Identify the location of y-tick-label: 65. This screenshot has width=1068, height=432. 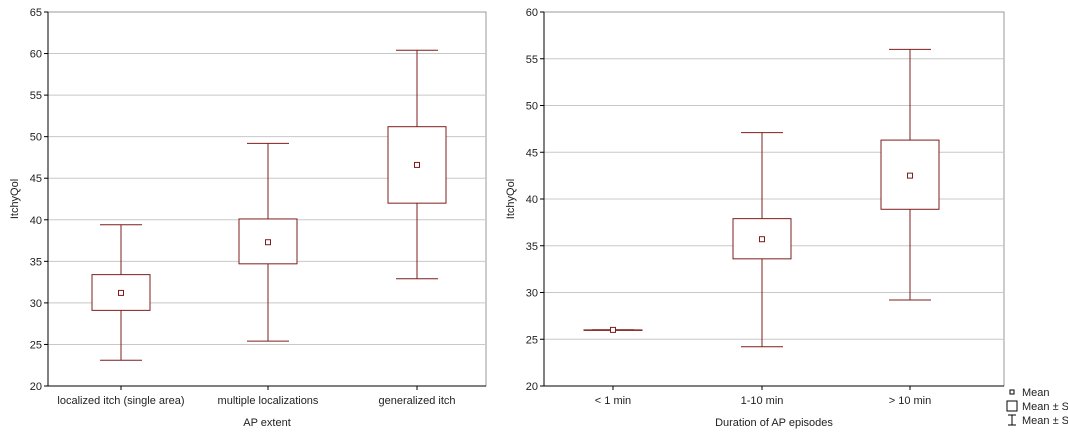
(36, 13).